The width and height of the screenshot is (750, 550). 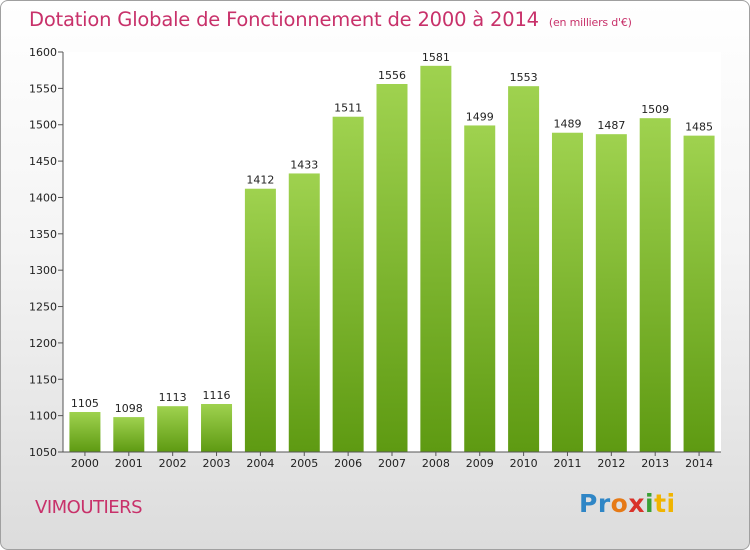 I want to click on bar-2000, so click(x=85, y=432).